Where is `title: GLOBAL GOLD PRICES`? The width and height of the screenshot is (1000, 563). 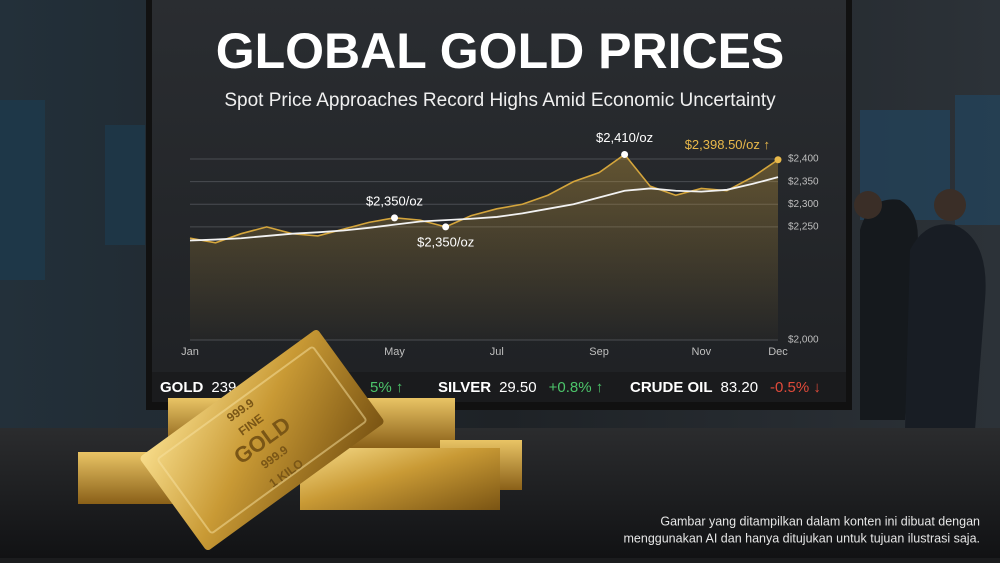 title: GLOBAL GOLD PRICES is located at coordinates (500, 51).